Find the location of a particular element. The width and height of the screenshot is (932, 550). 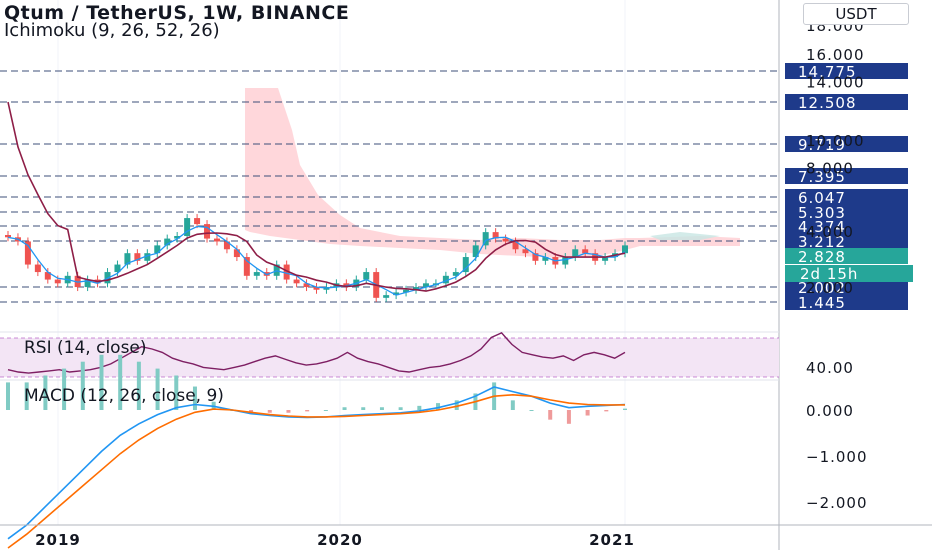

macd-label: MACD (12, 26, close, 9) is located at coordinates (124, 396).